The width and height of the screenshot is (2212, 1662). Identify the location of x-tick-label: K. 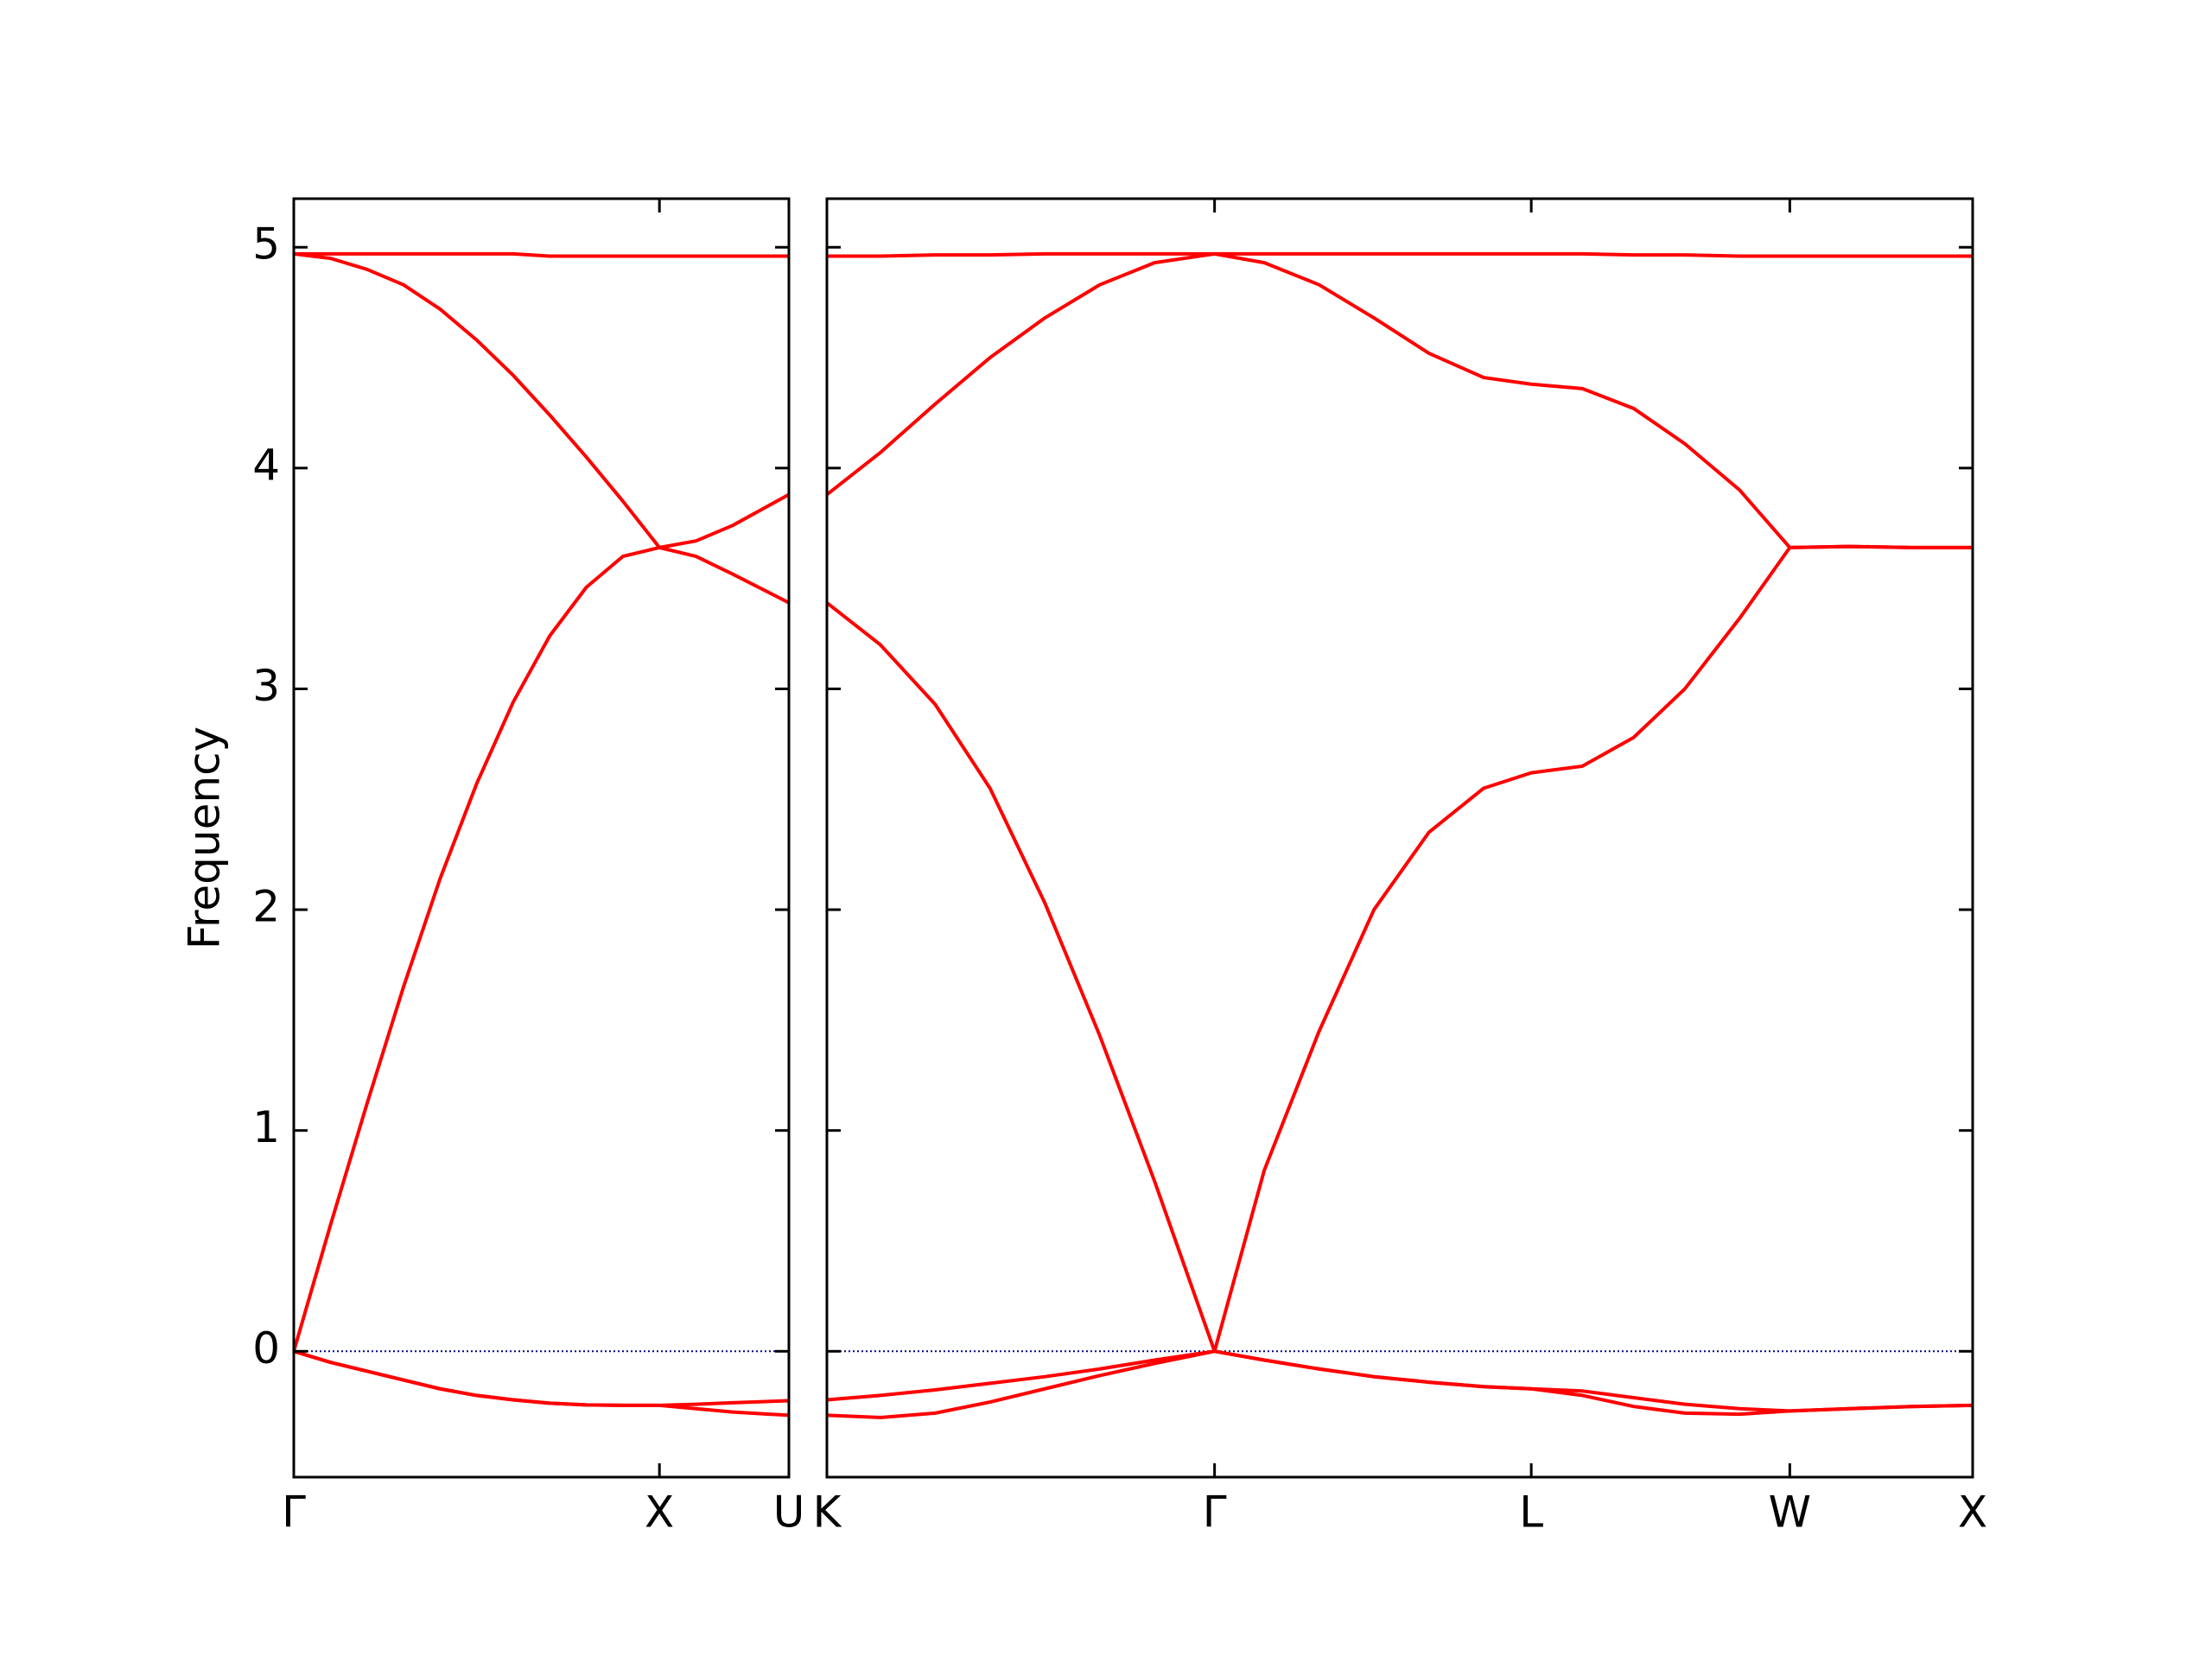
(827, 1513).